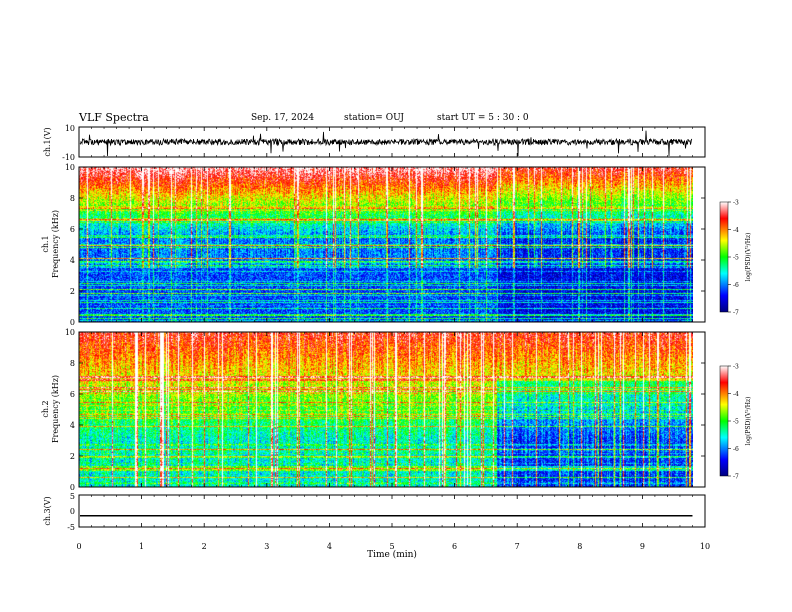 This screenshot has height=612, width=792. I want to click on time-tick-label: 6, so click(454, 546).